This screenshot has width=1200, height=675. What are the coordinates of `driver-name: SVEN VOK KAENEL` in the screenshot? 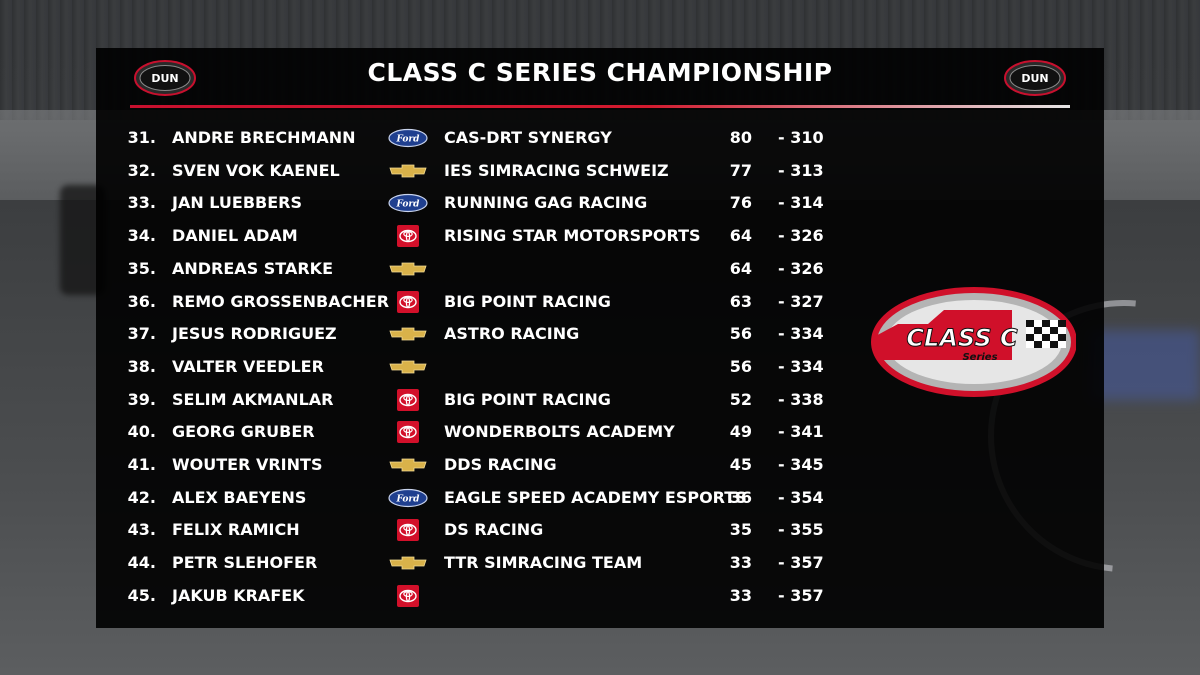 It's located at (256, 170).